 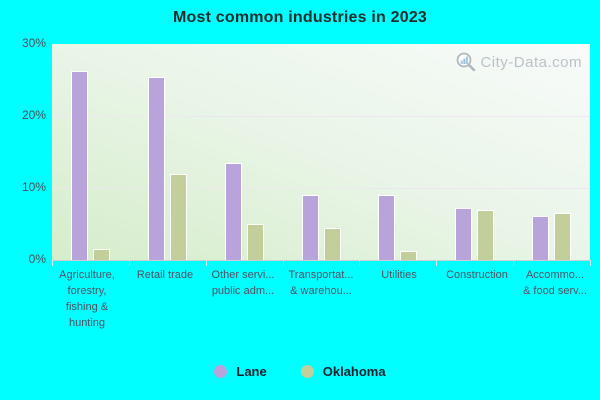 What do you see at coordinates (300, 17) in the screenshot?
I see `page-title: Most common industries in 2023` at bounding box center [300, 17].